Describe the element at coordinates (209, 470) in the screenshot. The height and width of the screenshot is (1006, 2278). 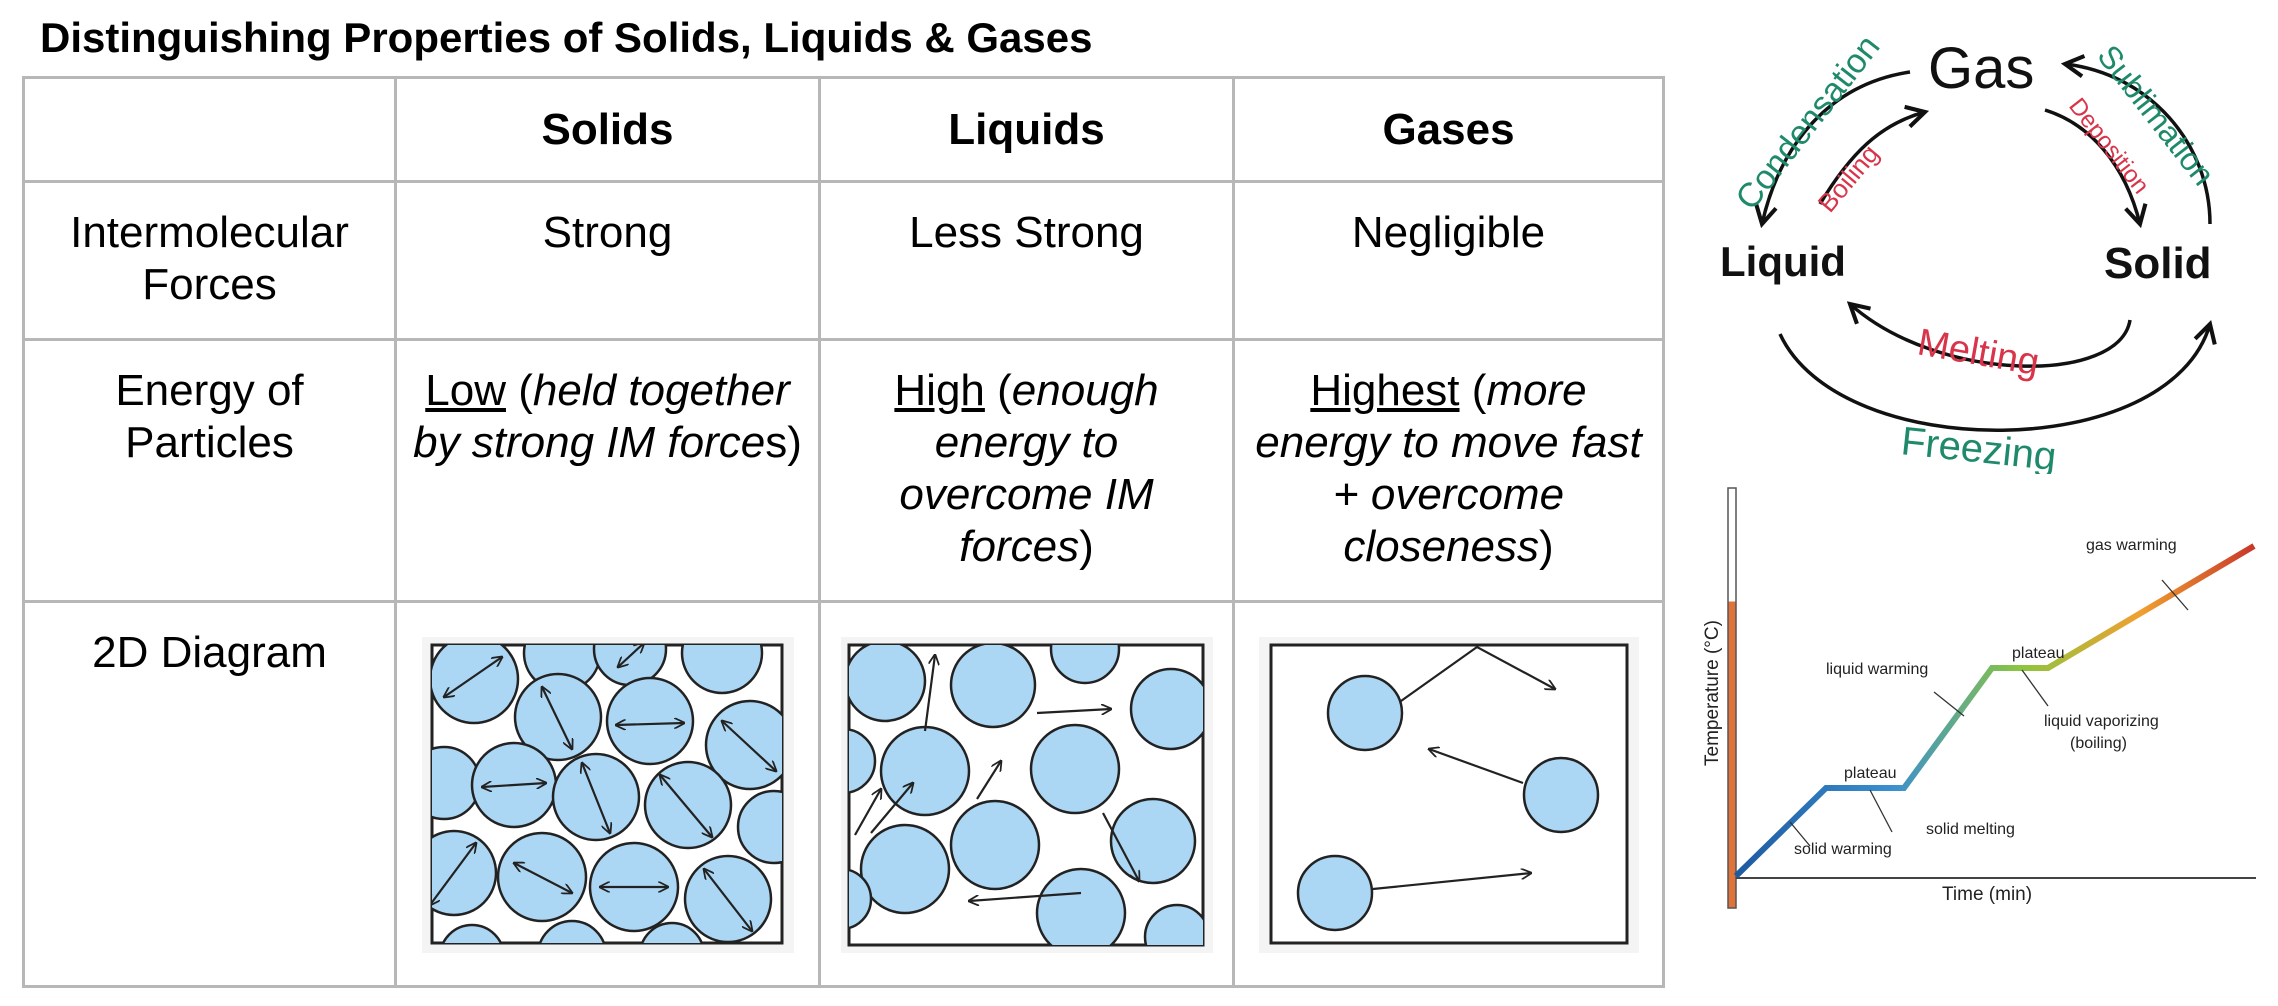
I see `energy-label: Energy of Particles` at that location.